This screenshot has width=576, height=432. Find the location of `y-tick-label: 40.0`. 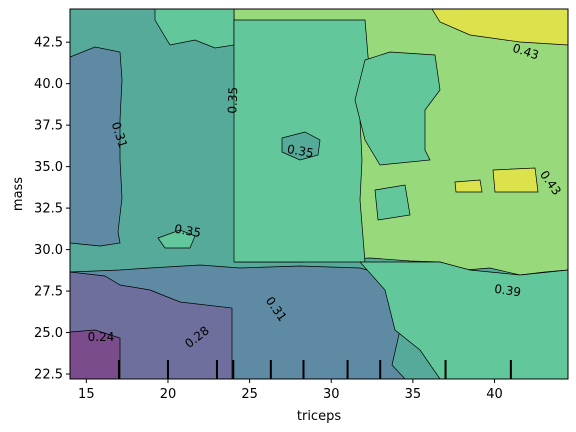

y-tick-label: 40.0 is located at coordinates (48, 84).